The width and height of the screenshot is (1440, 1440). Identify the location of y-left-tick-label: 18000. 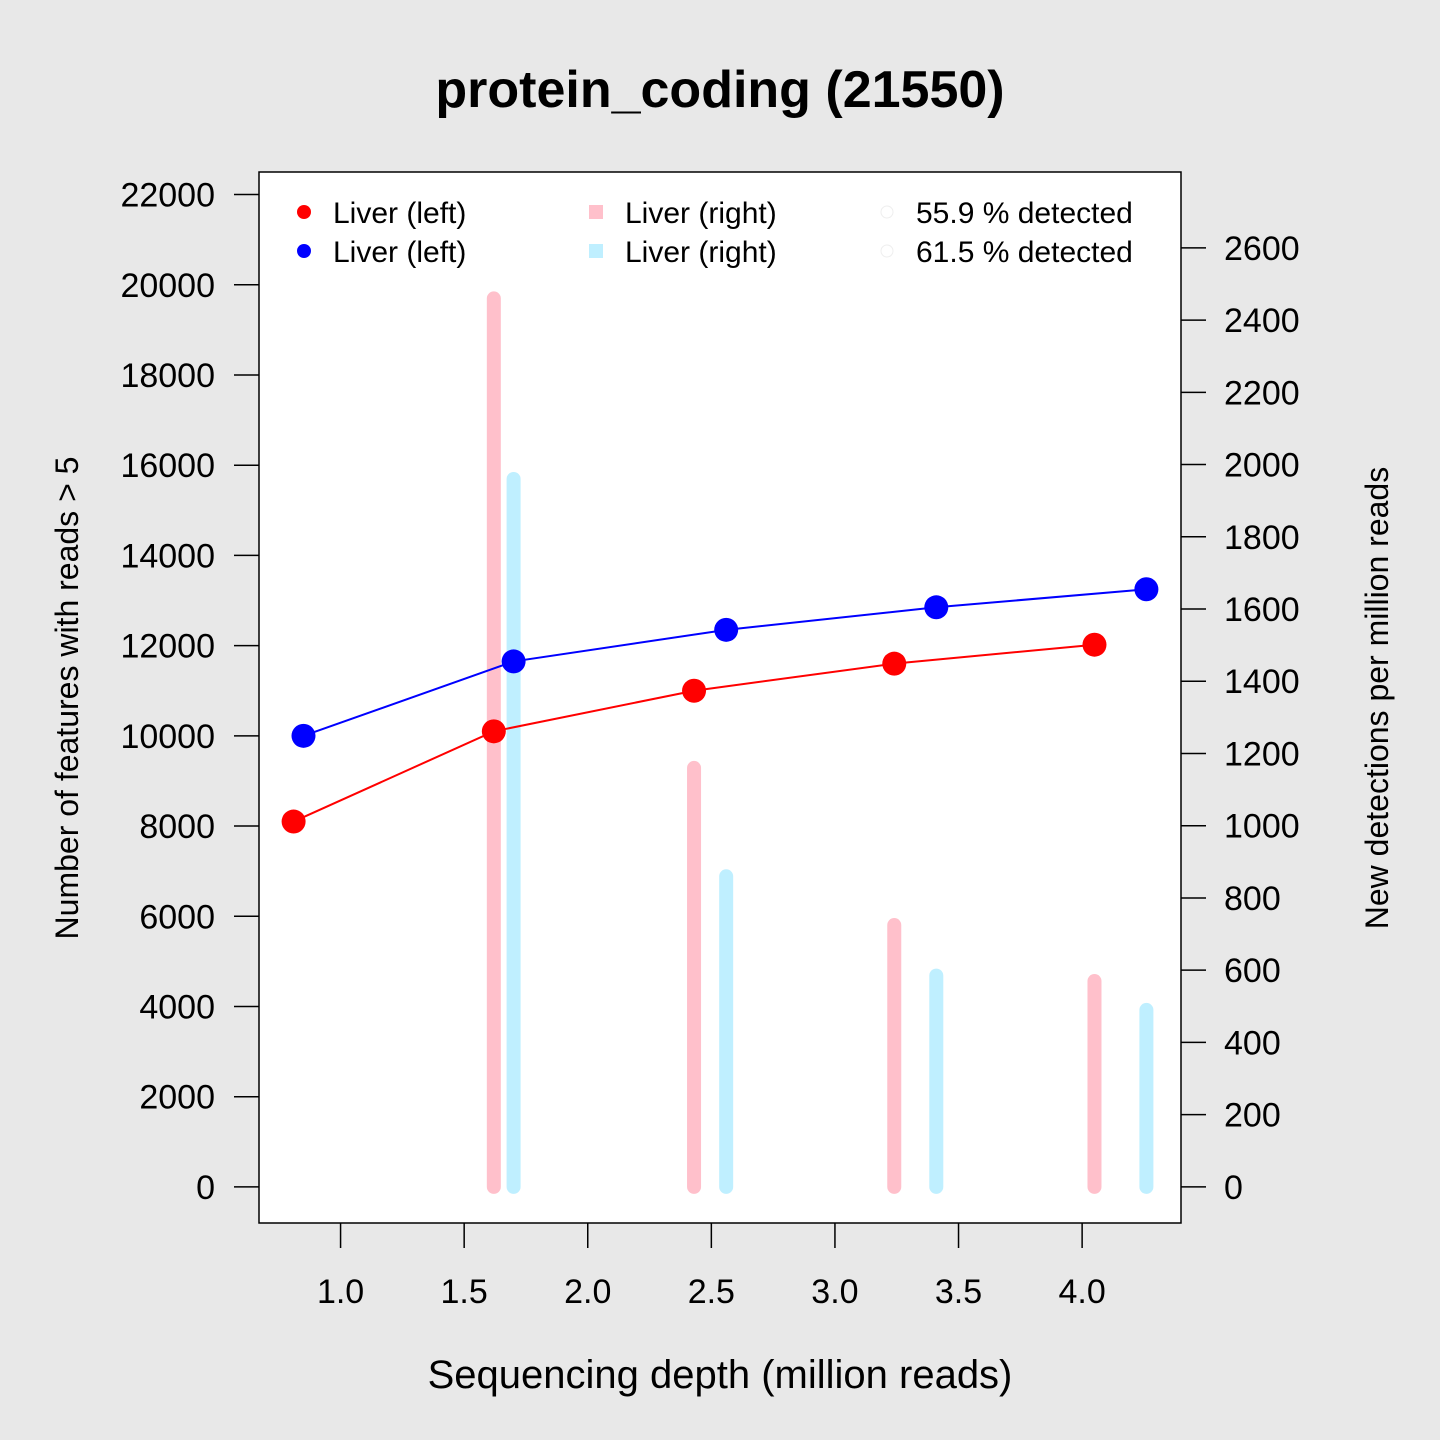
(167, 376).